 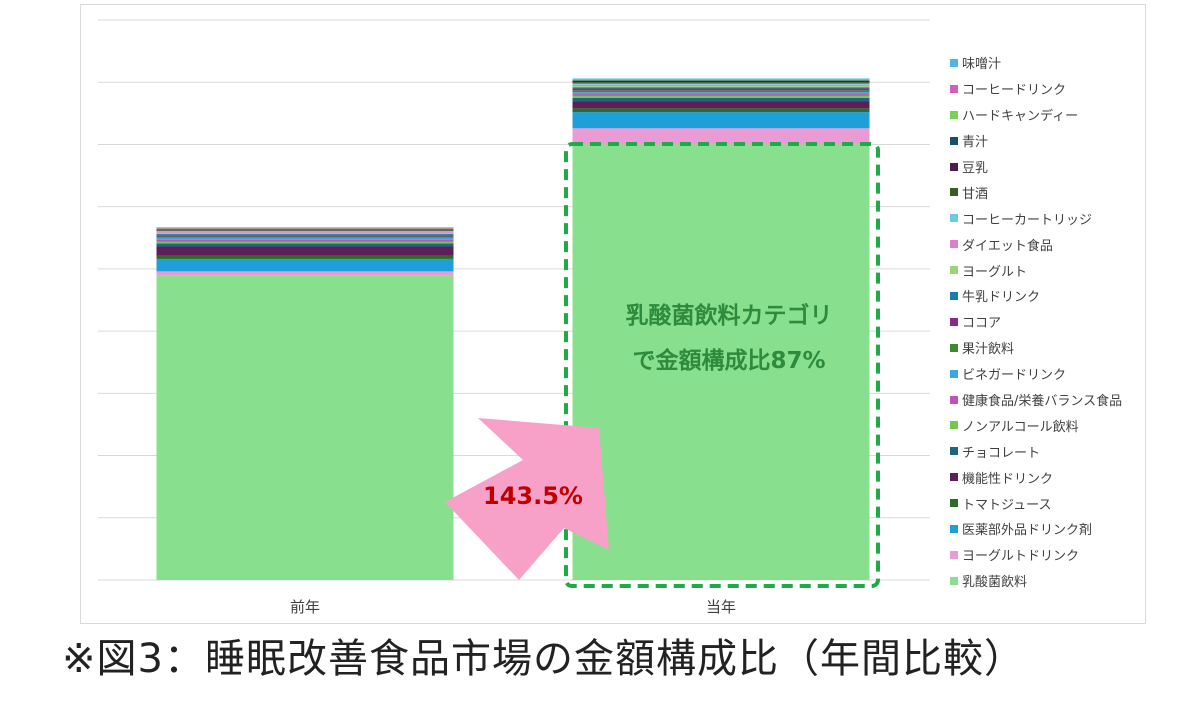 I want to click on legend-item: 甘酒, so click(x=1050, y=192).